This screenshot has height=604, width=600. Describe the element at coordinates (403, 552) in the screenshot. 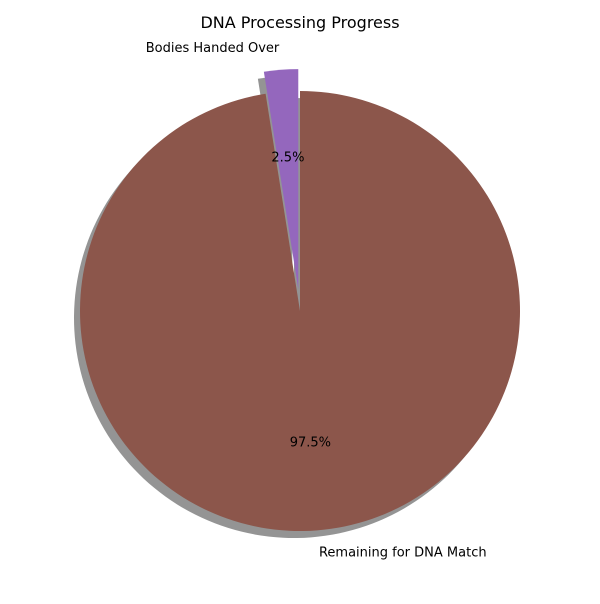

I see `pie-category-label-remaining-for-dna-match: Remaining for DNA Match` at that location.